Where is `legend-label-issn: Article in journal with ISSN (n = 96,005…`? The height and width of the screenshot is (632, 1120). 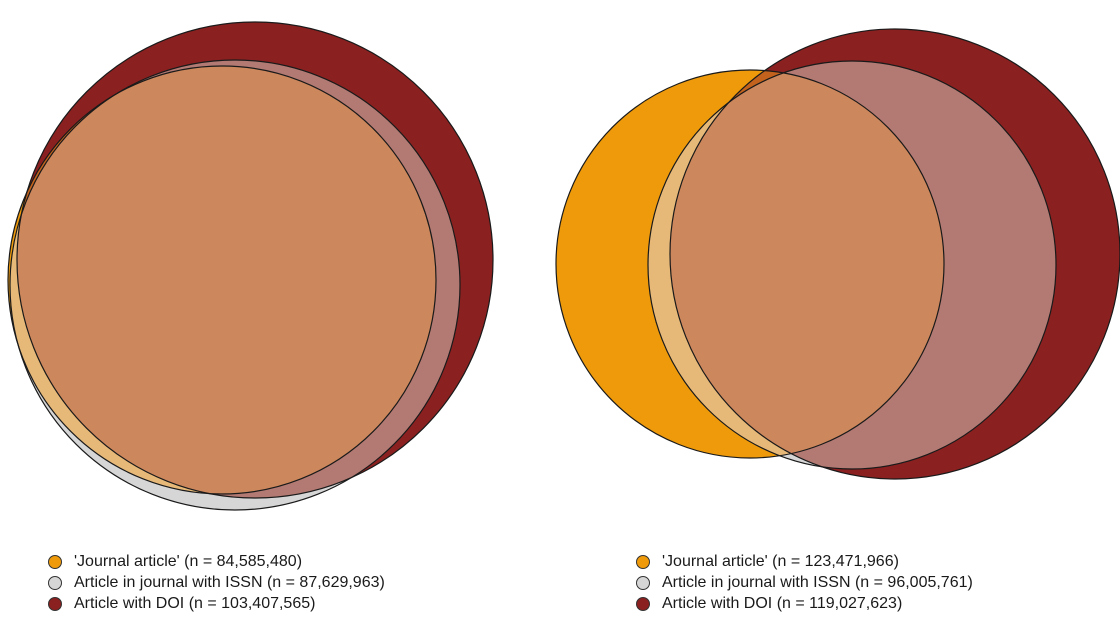 legend-label-issn: Article in journal with ISSN (n = 96,005… is located at coordinates (817, 582).